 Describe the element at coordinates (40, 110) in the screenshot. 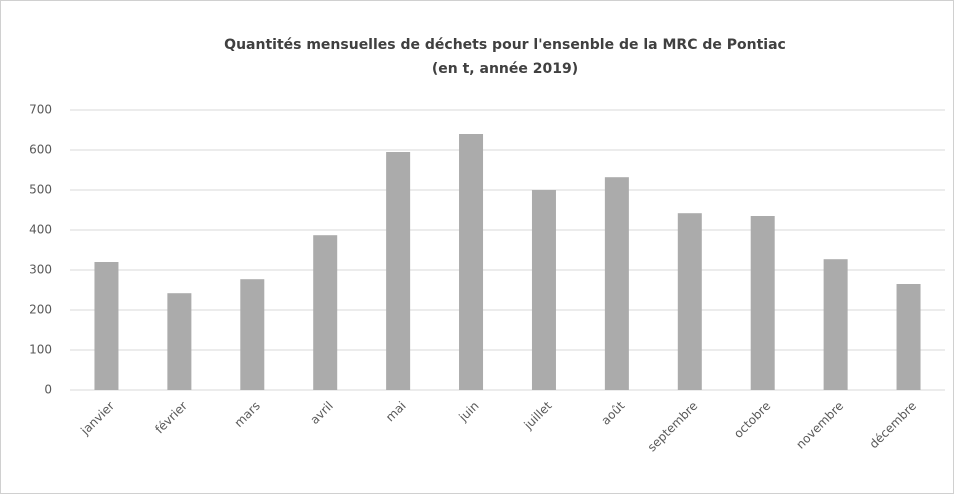

I see `y-tick-label: 700` at that location.